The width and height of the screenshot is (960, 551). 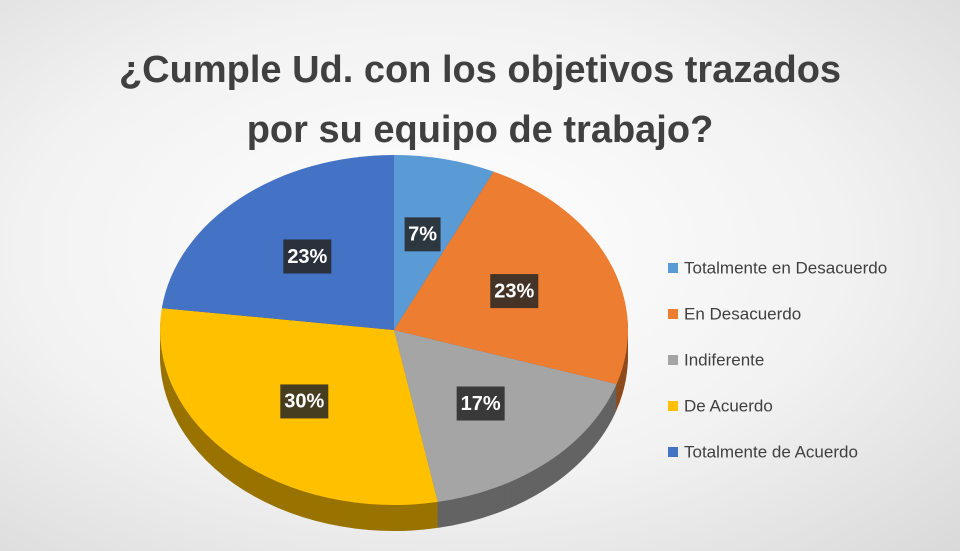 I want to click on legend-label: De Acuerdo, so click(x=728, y=405).